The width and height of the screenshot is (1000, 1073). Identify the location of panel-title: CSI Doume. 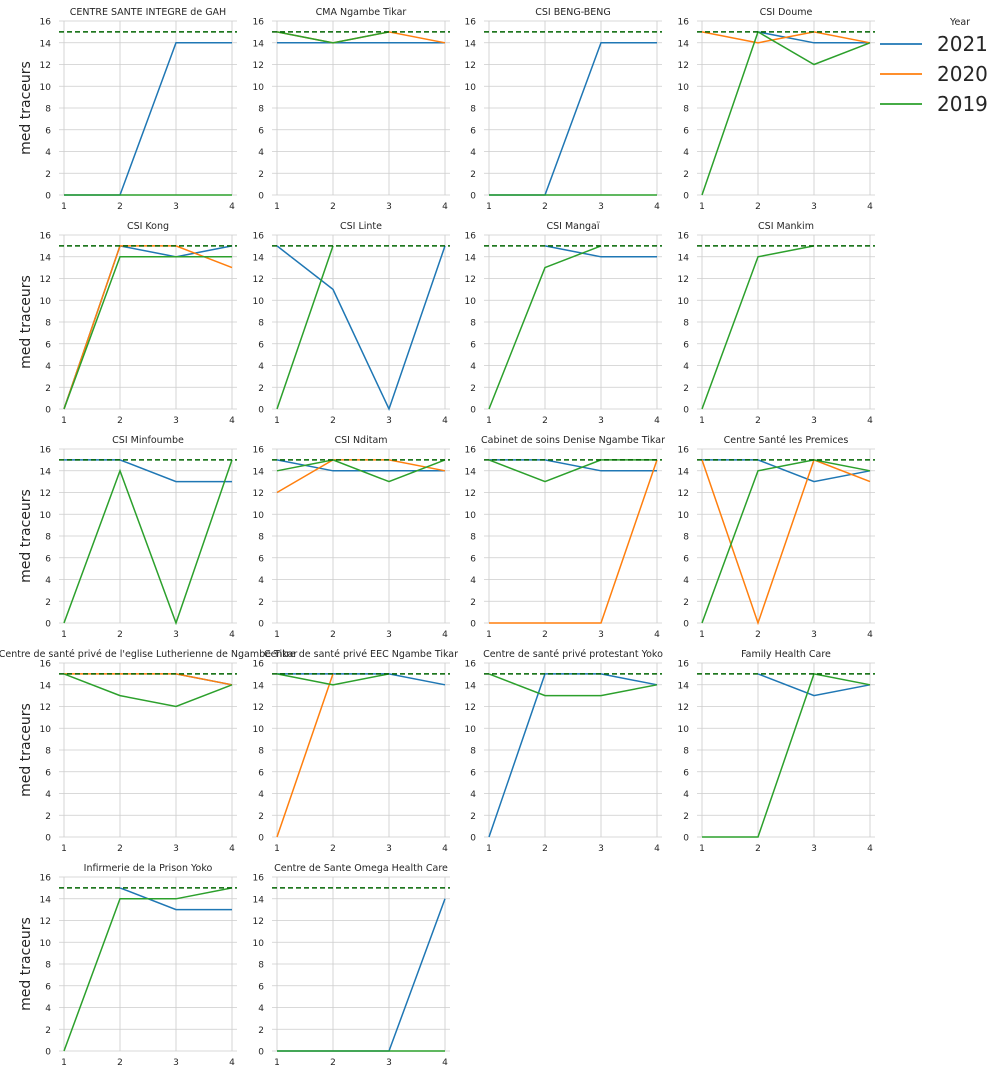
(786, 12).